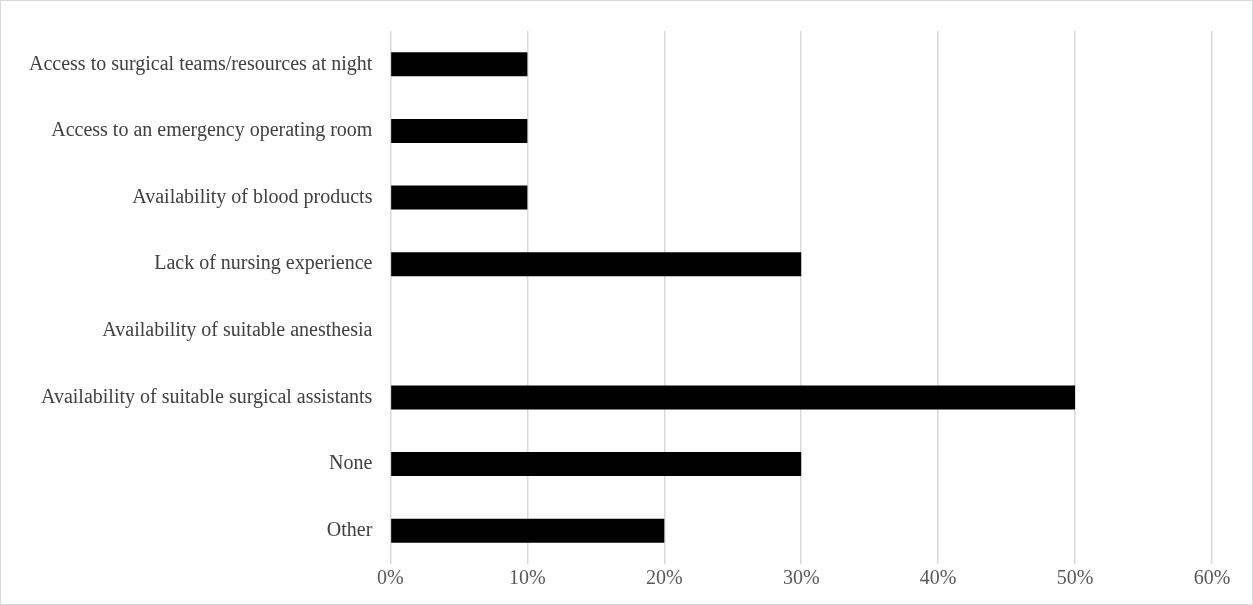 Image resolution: width=1253 pixels, height=605 pixels. What do you see at coordinates (1212, 577) in the screenshot?
I see `x-tick-label: 60%` at bounding box center [1212, 577].